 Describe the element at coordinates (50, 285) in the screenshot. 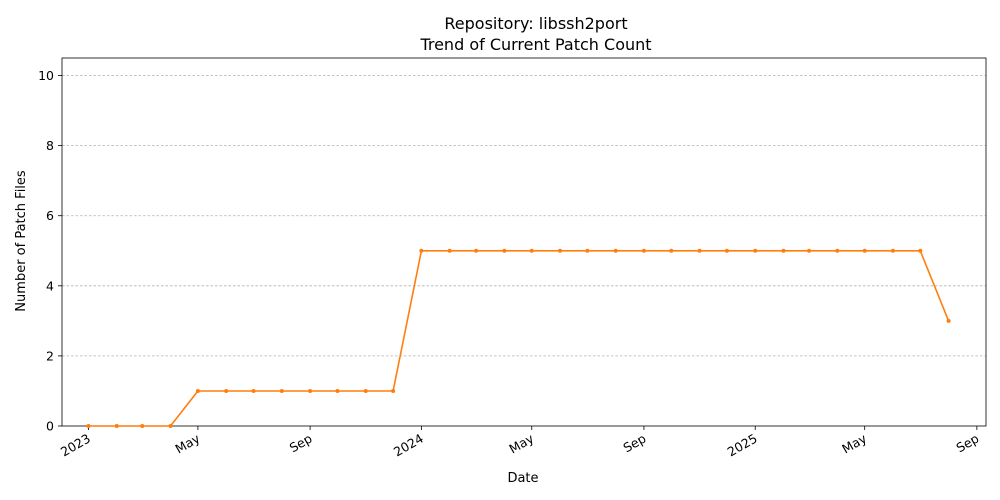

I see `y-tick-label: 4` at that location.